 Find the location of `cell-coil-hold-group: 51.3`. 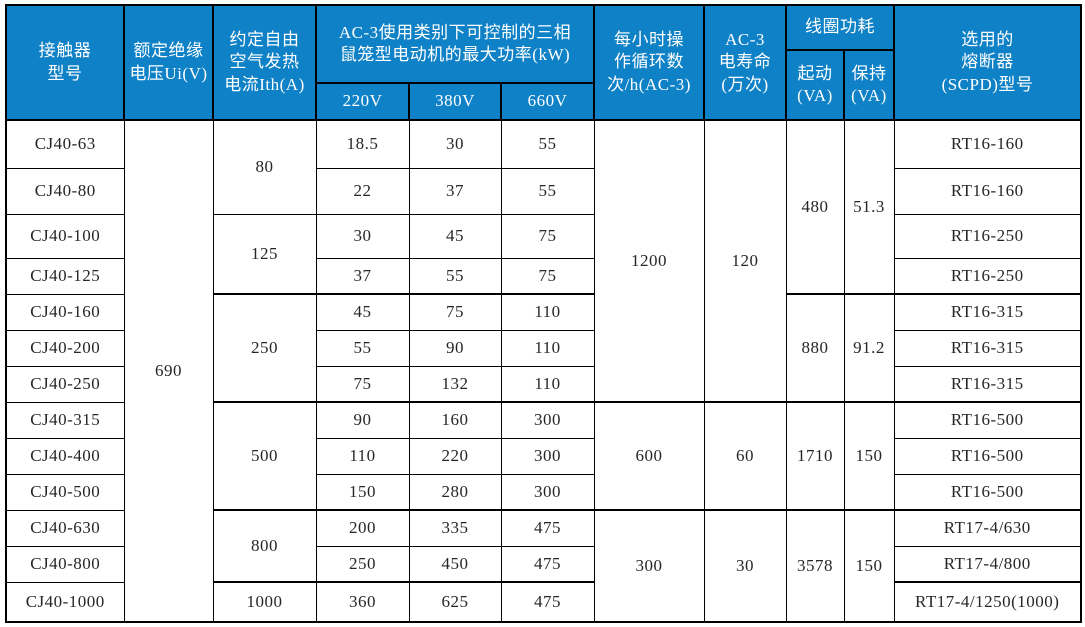

cell-coil-hold-group: 51.3 is located at coordinates (869, 207).